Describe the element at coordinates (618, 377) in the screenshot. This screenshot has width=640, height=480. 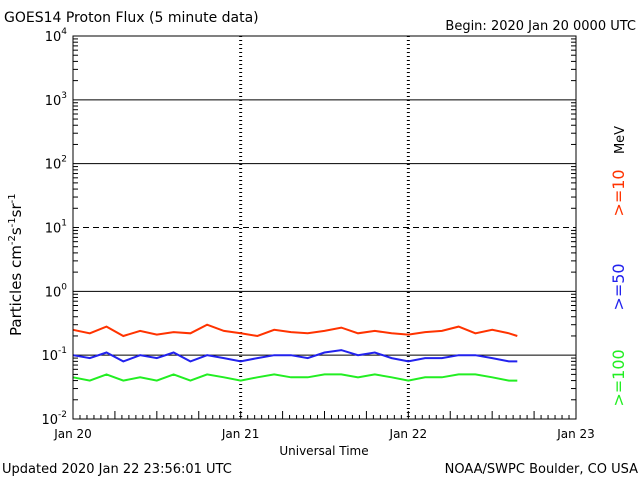
I see `legend-item-100: >=100` at that location.